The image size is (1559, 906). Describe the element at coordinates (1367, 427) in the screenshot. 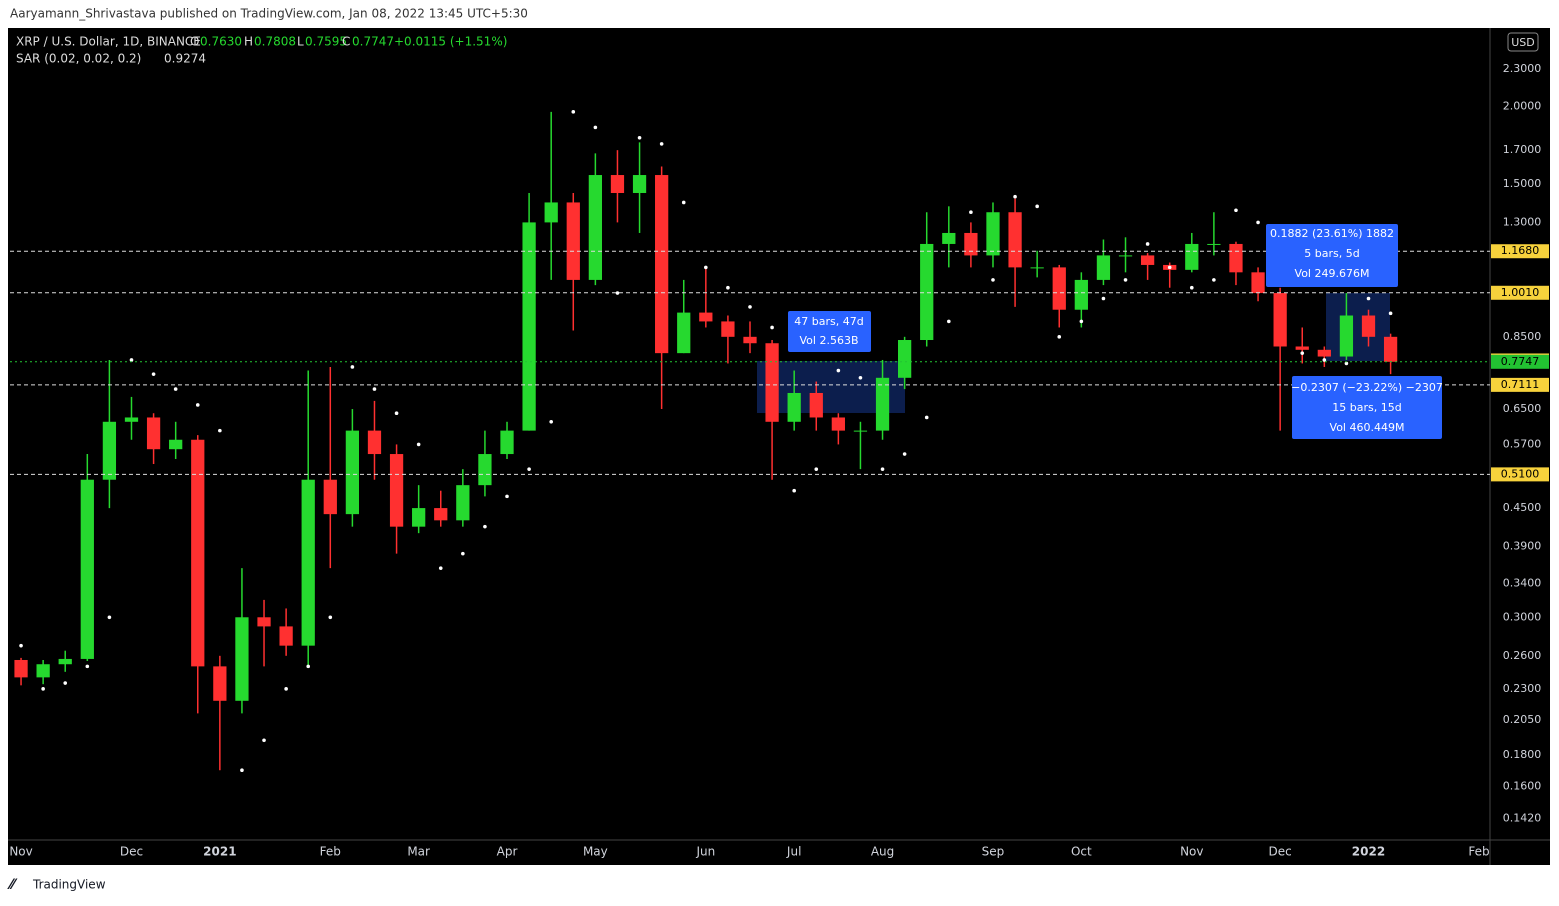

I see `annotation: Vol 460.449M` at that location.